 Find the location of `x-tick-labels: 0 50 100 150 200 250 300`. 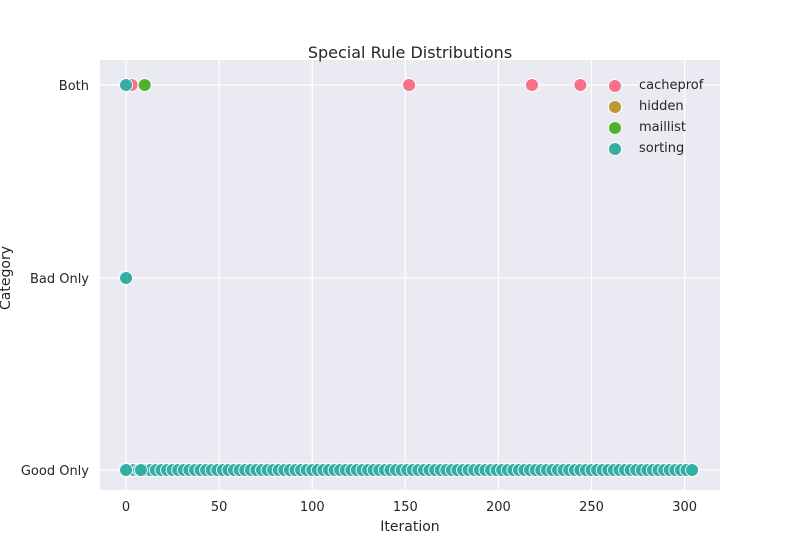

x-tick-labels: 0 50 100 150 200 250 300 is located at coordinates (409, 507).